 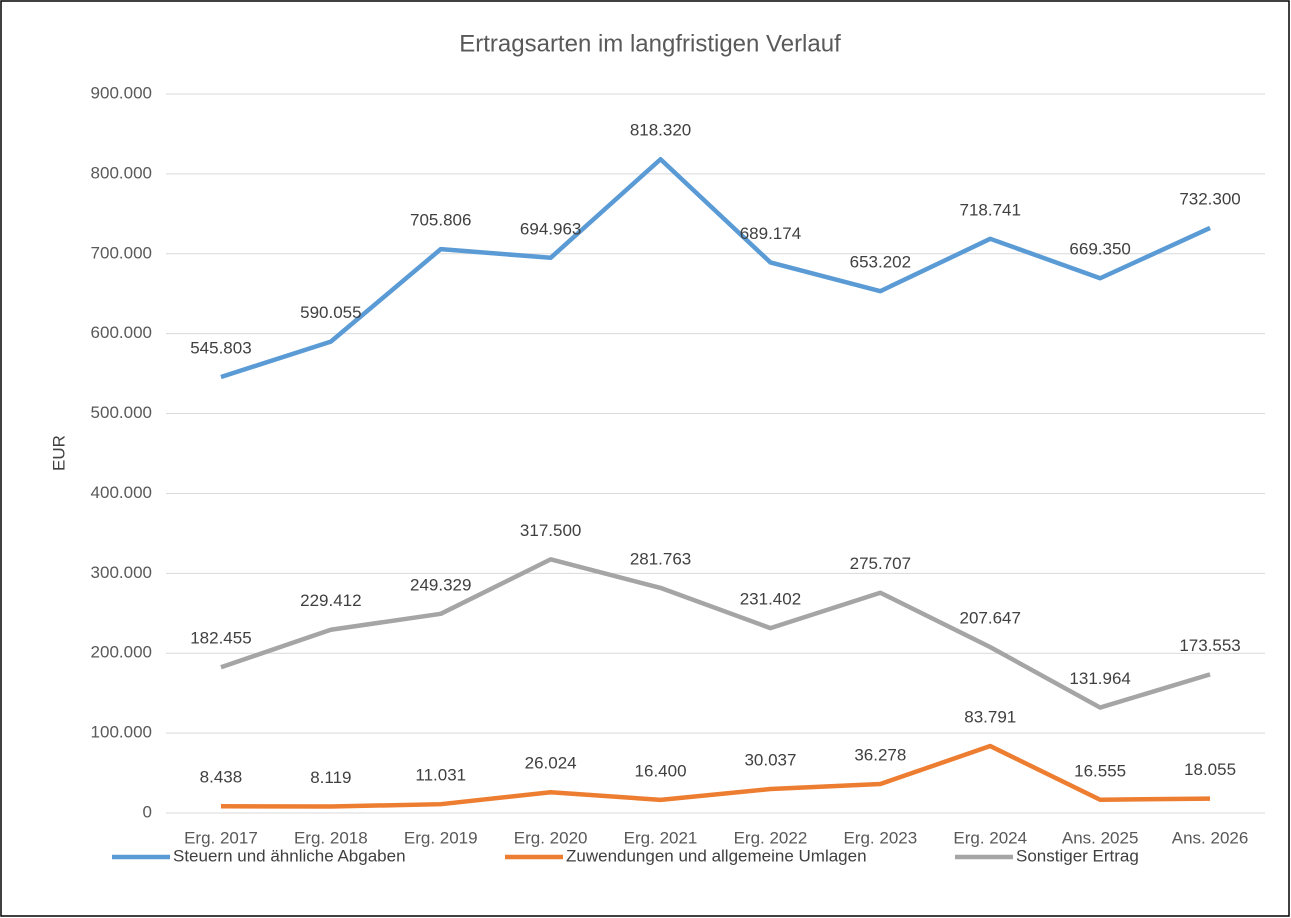 I want to click on data-label: 36.278, so click(x=880, y=755).